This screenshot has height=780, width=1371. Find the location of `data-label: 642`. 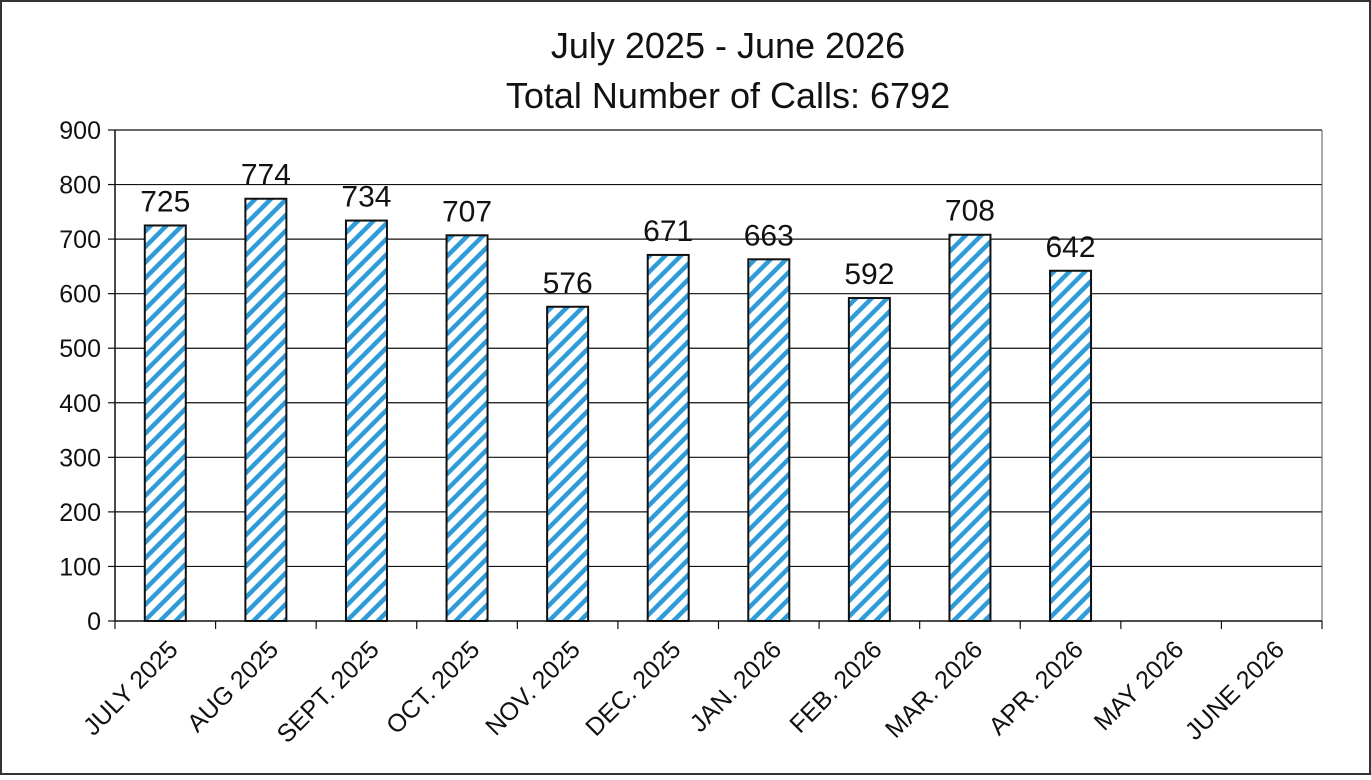

data-label: 642 is located at coordinates (1071, 247).